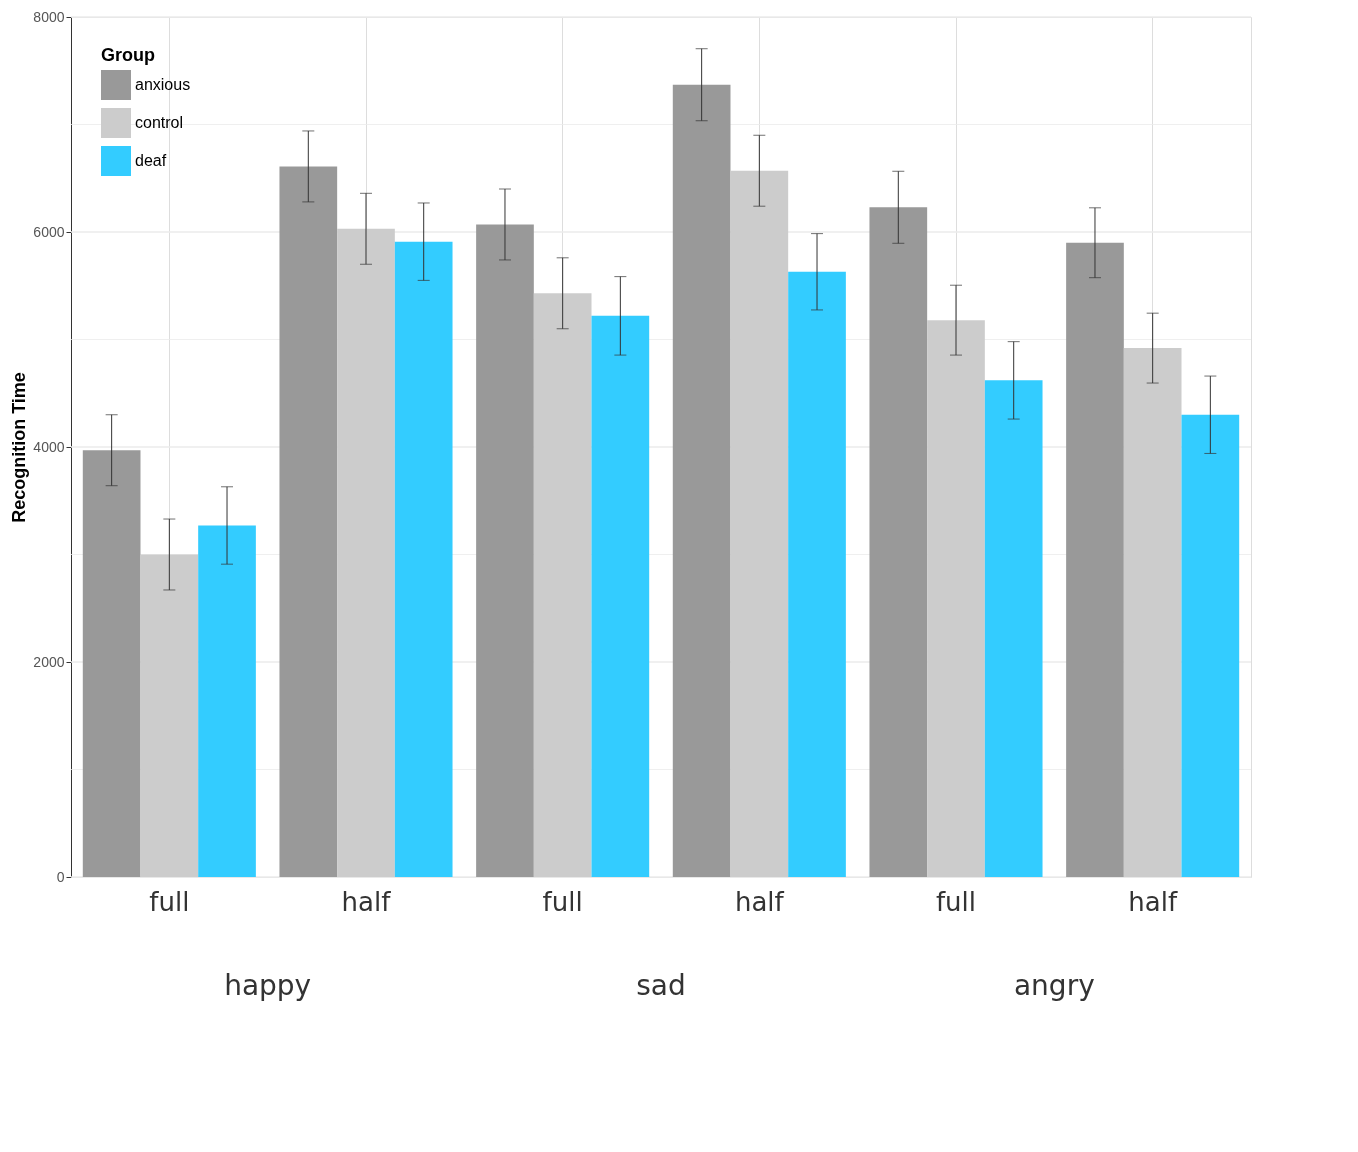 The width and height of the screenshot is (1358, 1152). Describe the element at coordinates (49, 446) in the screenshot. I see `y-tick-label: 4000` at that location.